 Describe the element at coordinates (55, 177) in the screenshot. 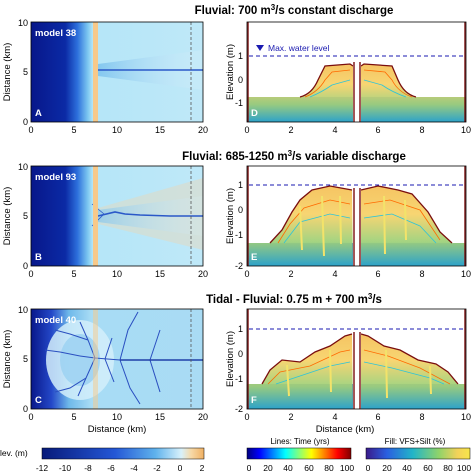

I see `model-label: model 93` at that location.